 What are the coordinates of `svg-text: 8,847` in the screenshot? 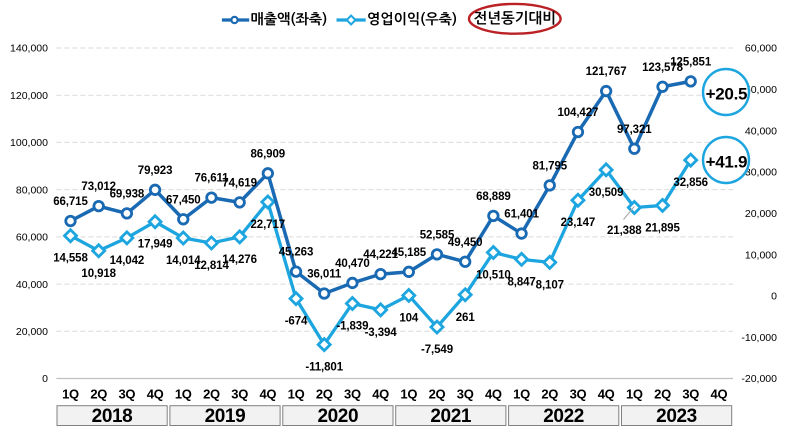 It's located at (521, 282).